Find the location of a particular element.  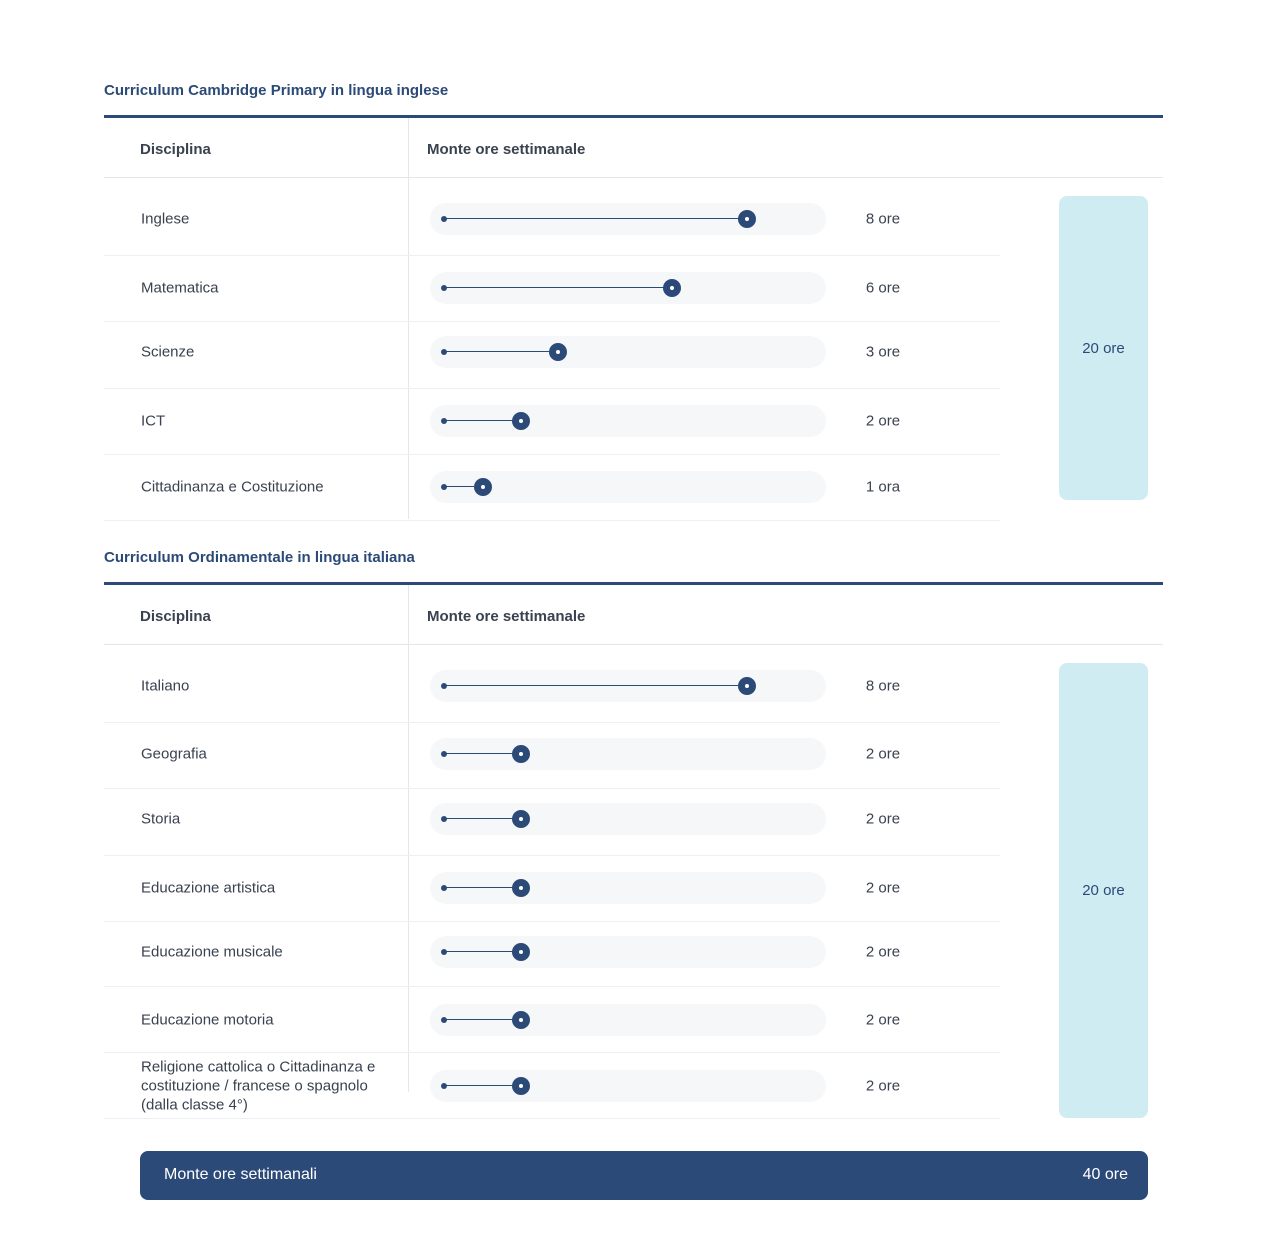

subject-name: Educazione motoria is located at coordinates (207, 1020).